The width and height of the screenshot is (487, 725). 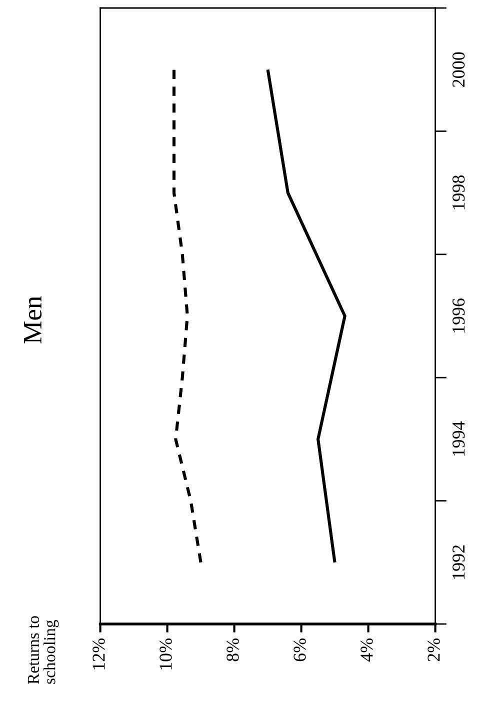 I want to click on x-tick-label: 6%, so click(x=300, y=650).